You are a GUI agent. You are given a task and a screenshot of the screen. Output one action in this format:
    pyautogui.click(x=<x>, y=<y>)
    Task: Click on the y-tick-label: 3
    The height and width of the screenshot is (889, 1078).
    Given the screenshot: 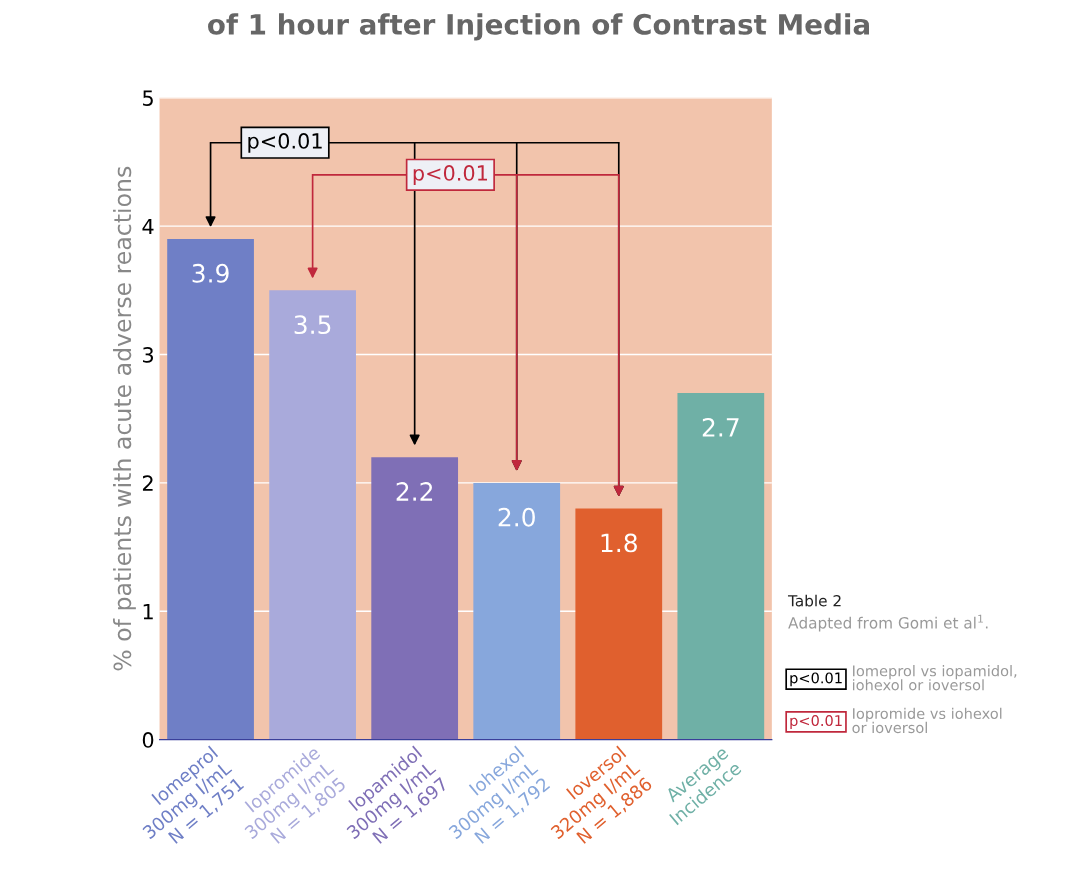 What is the action you would take?
    pyautogui.click(x=148, y=354)
    